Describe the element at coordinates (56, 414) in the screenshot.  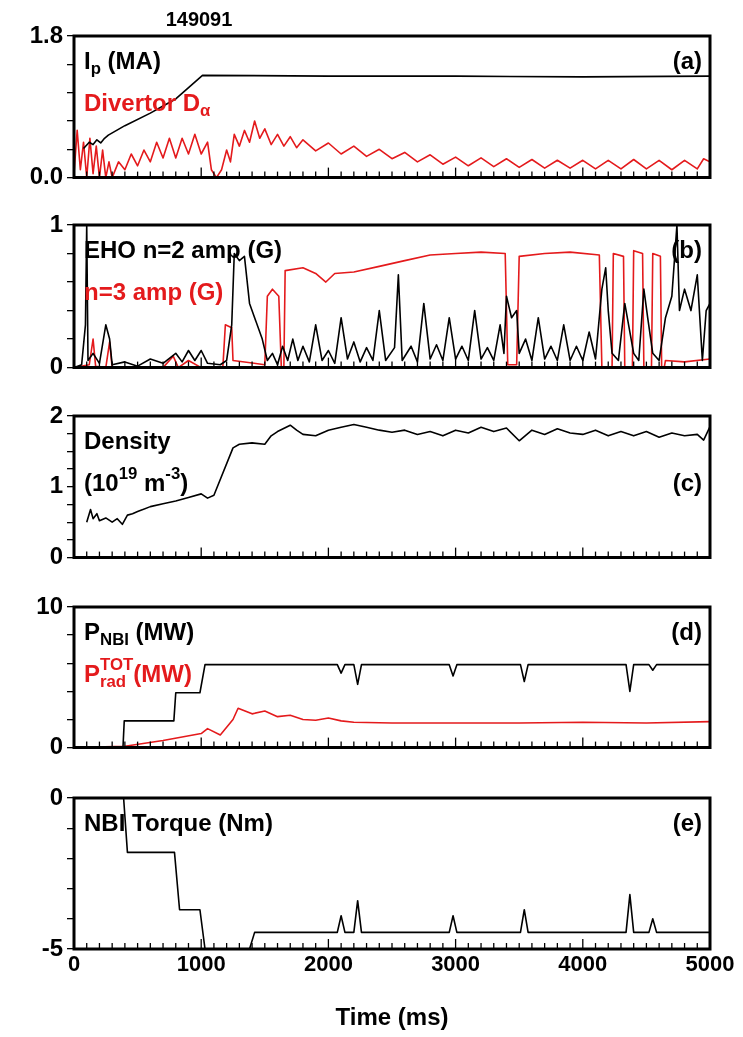
I see `y-tick-label: 2` at that location.